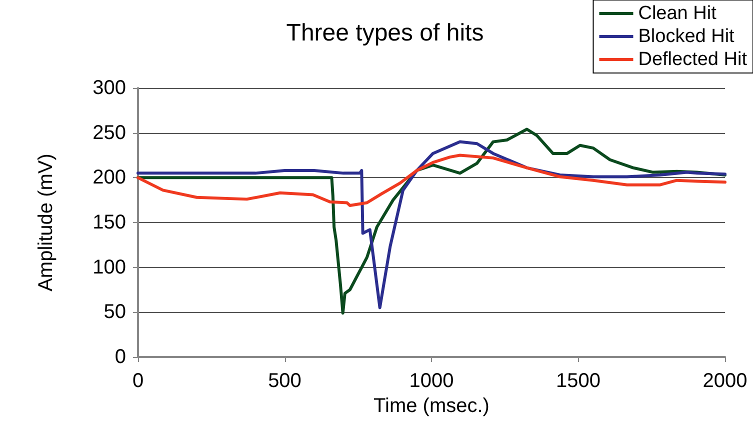 This screenshot has height=443, width=753. Describe the element at coordinates (432, 405) in the screenshot. I see `x-axis-title: Time (msec.)` at that location.